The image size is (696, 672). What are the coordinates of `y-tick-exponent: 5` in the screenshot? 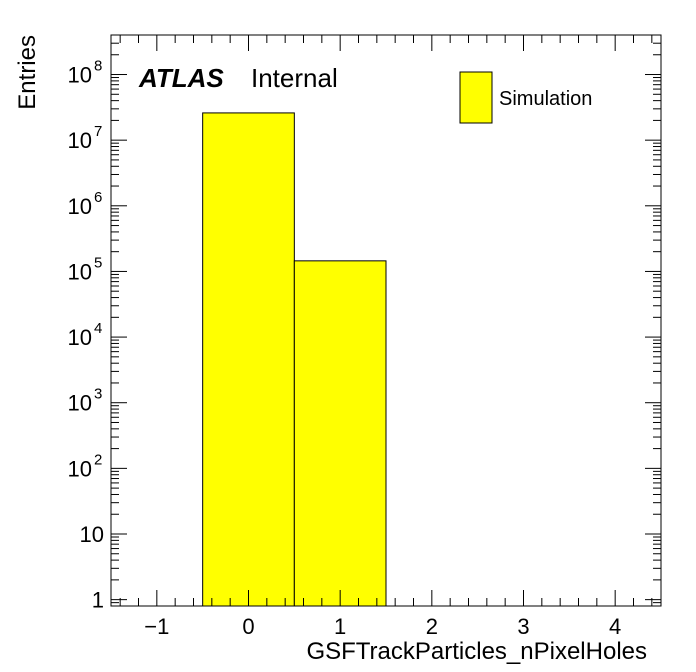 It's located at (98, 262).